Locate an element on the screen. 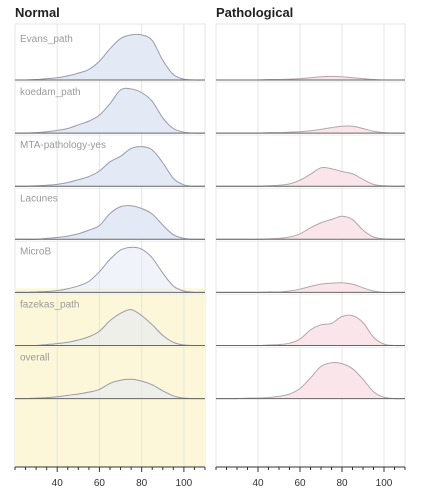 The width and height of the screenshot is (428, 498). series-pathological-overall is located at coordinates (311, 381).